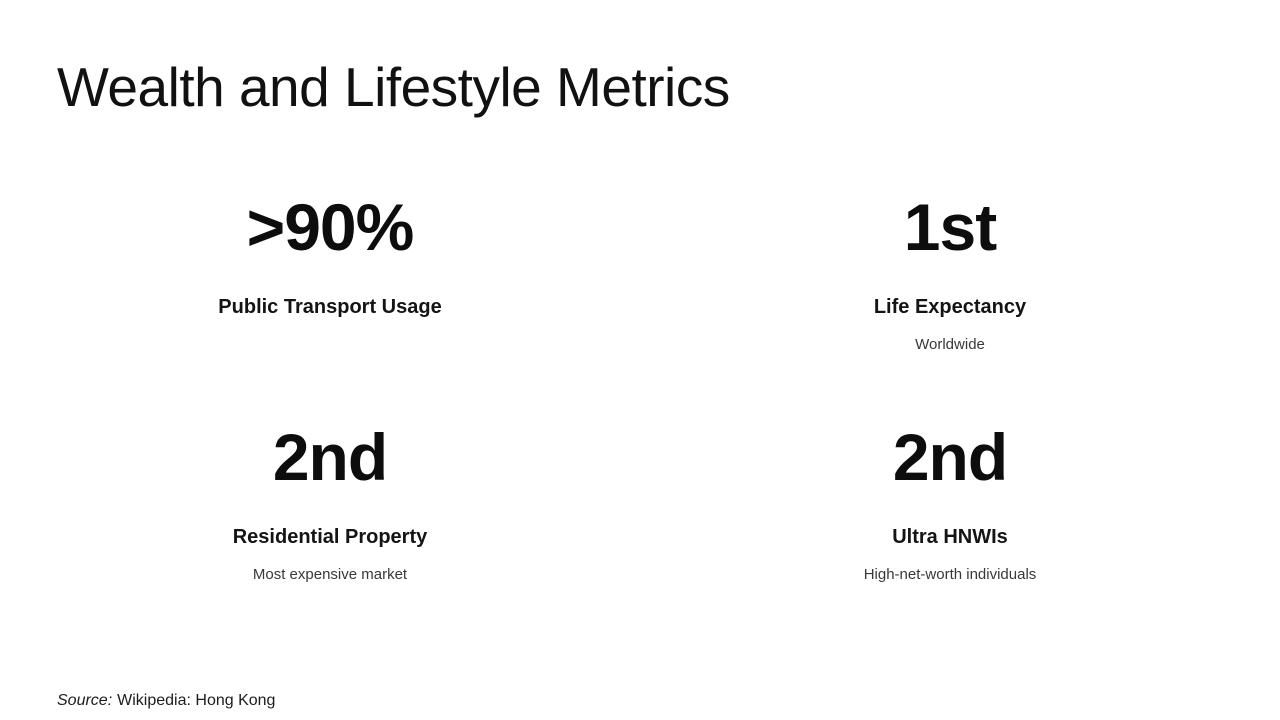  I want to click on source-attribution: Source: Wikipedia: Hong Kong, so click(166, 701).